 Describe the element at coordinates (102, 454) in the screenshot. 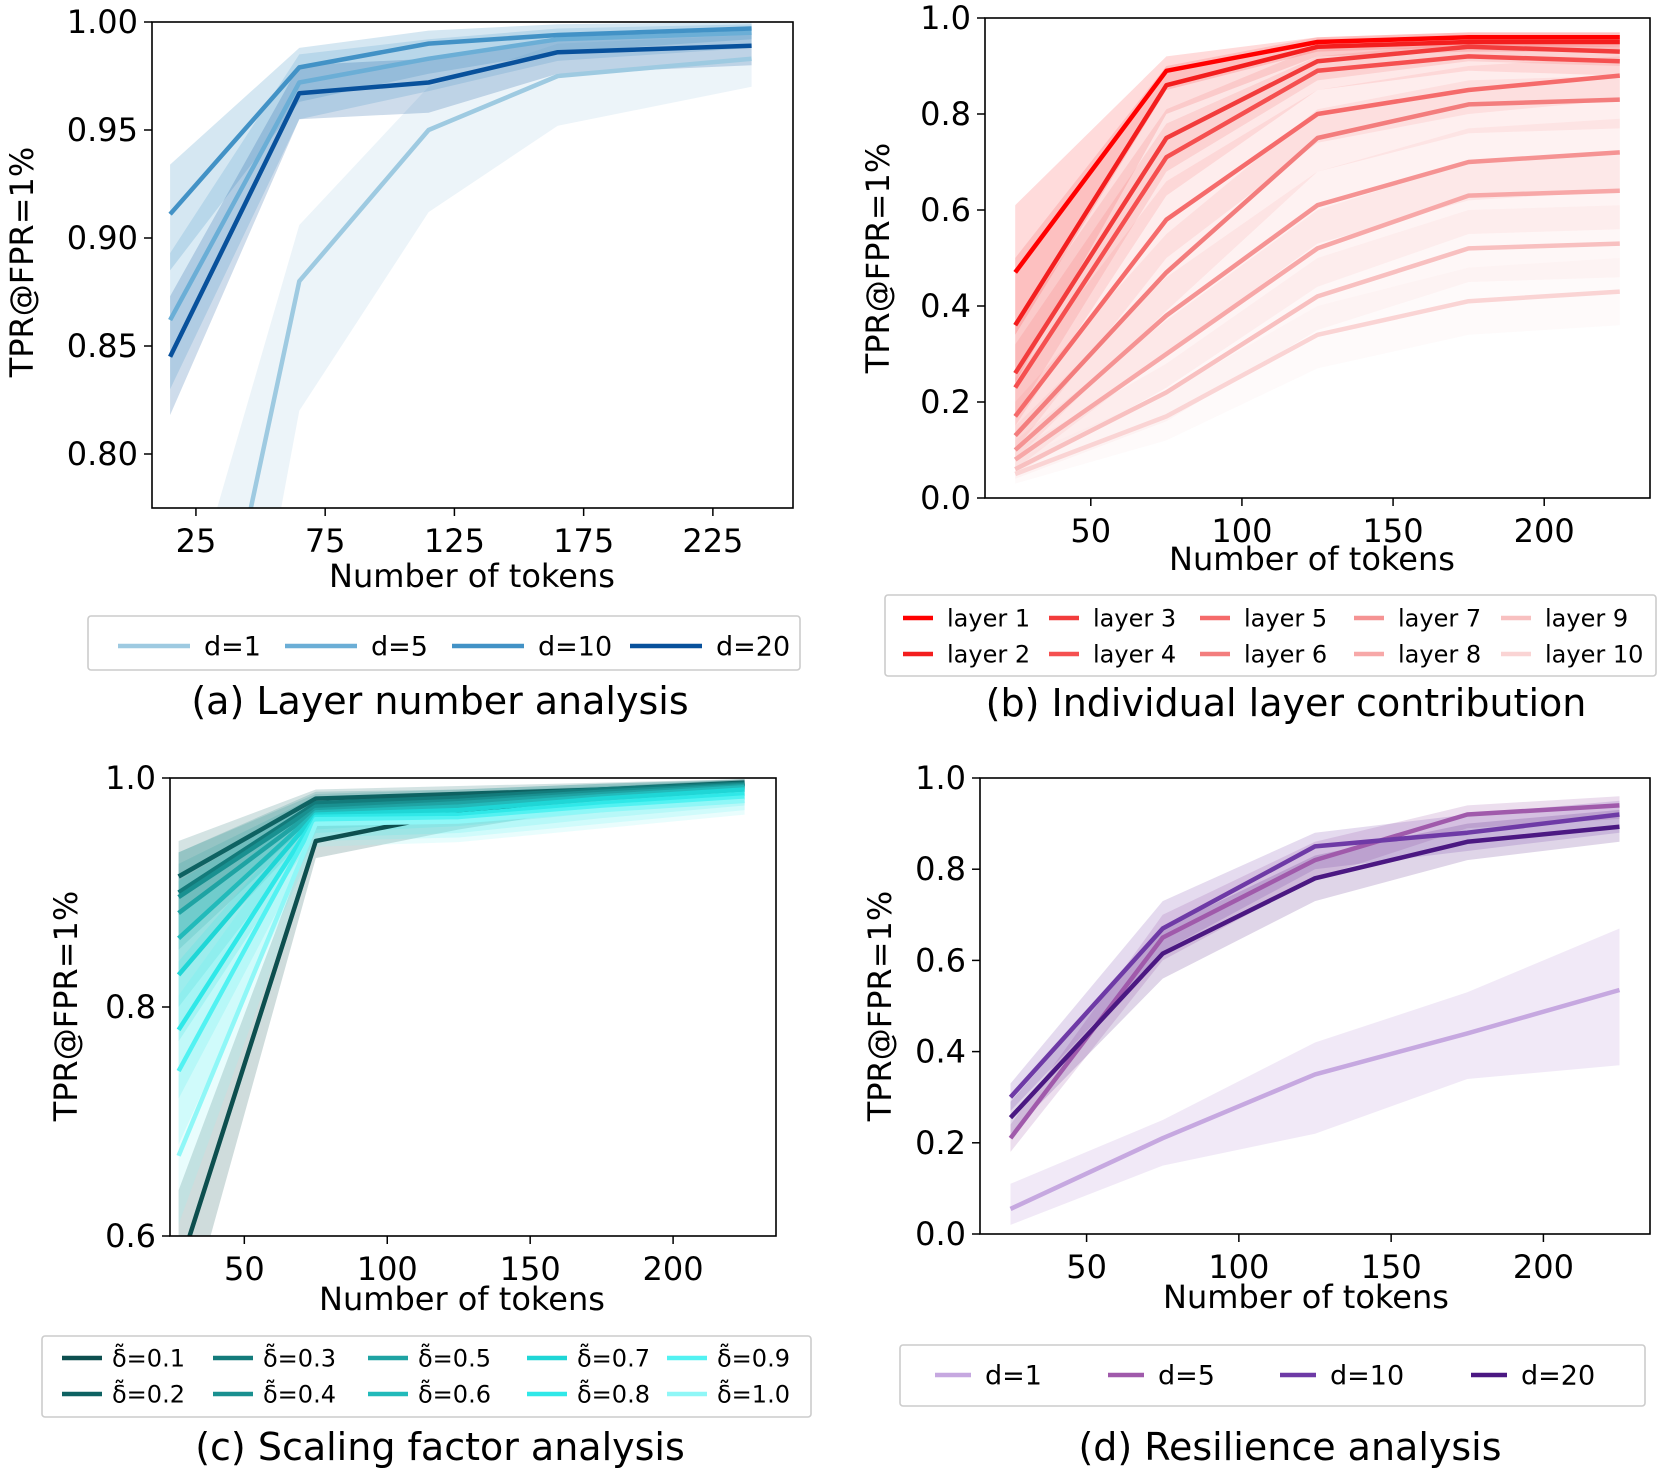

I see `y-tick-label: 0.80` at that location.